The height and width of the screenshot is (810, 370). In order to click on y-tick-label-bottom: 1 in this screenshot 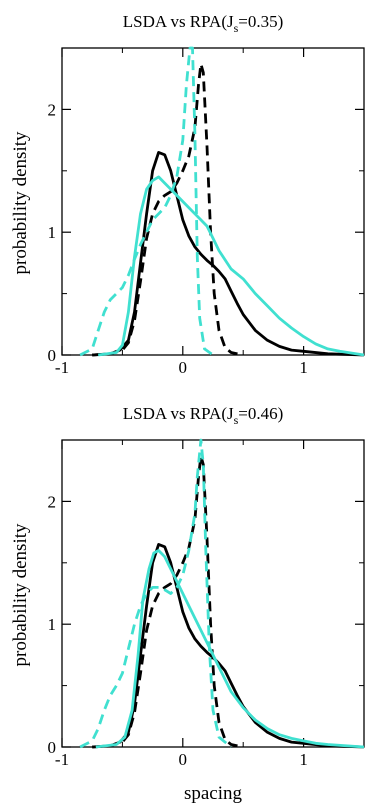, I will do `click(52, 624)`.